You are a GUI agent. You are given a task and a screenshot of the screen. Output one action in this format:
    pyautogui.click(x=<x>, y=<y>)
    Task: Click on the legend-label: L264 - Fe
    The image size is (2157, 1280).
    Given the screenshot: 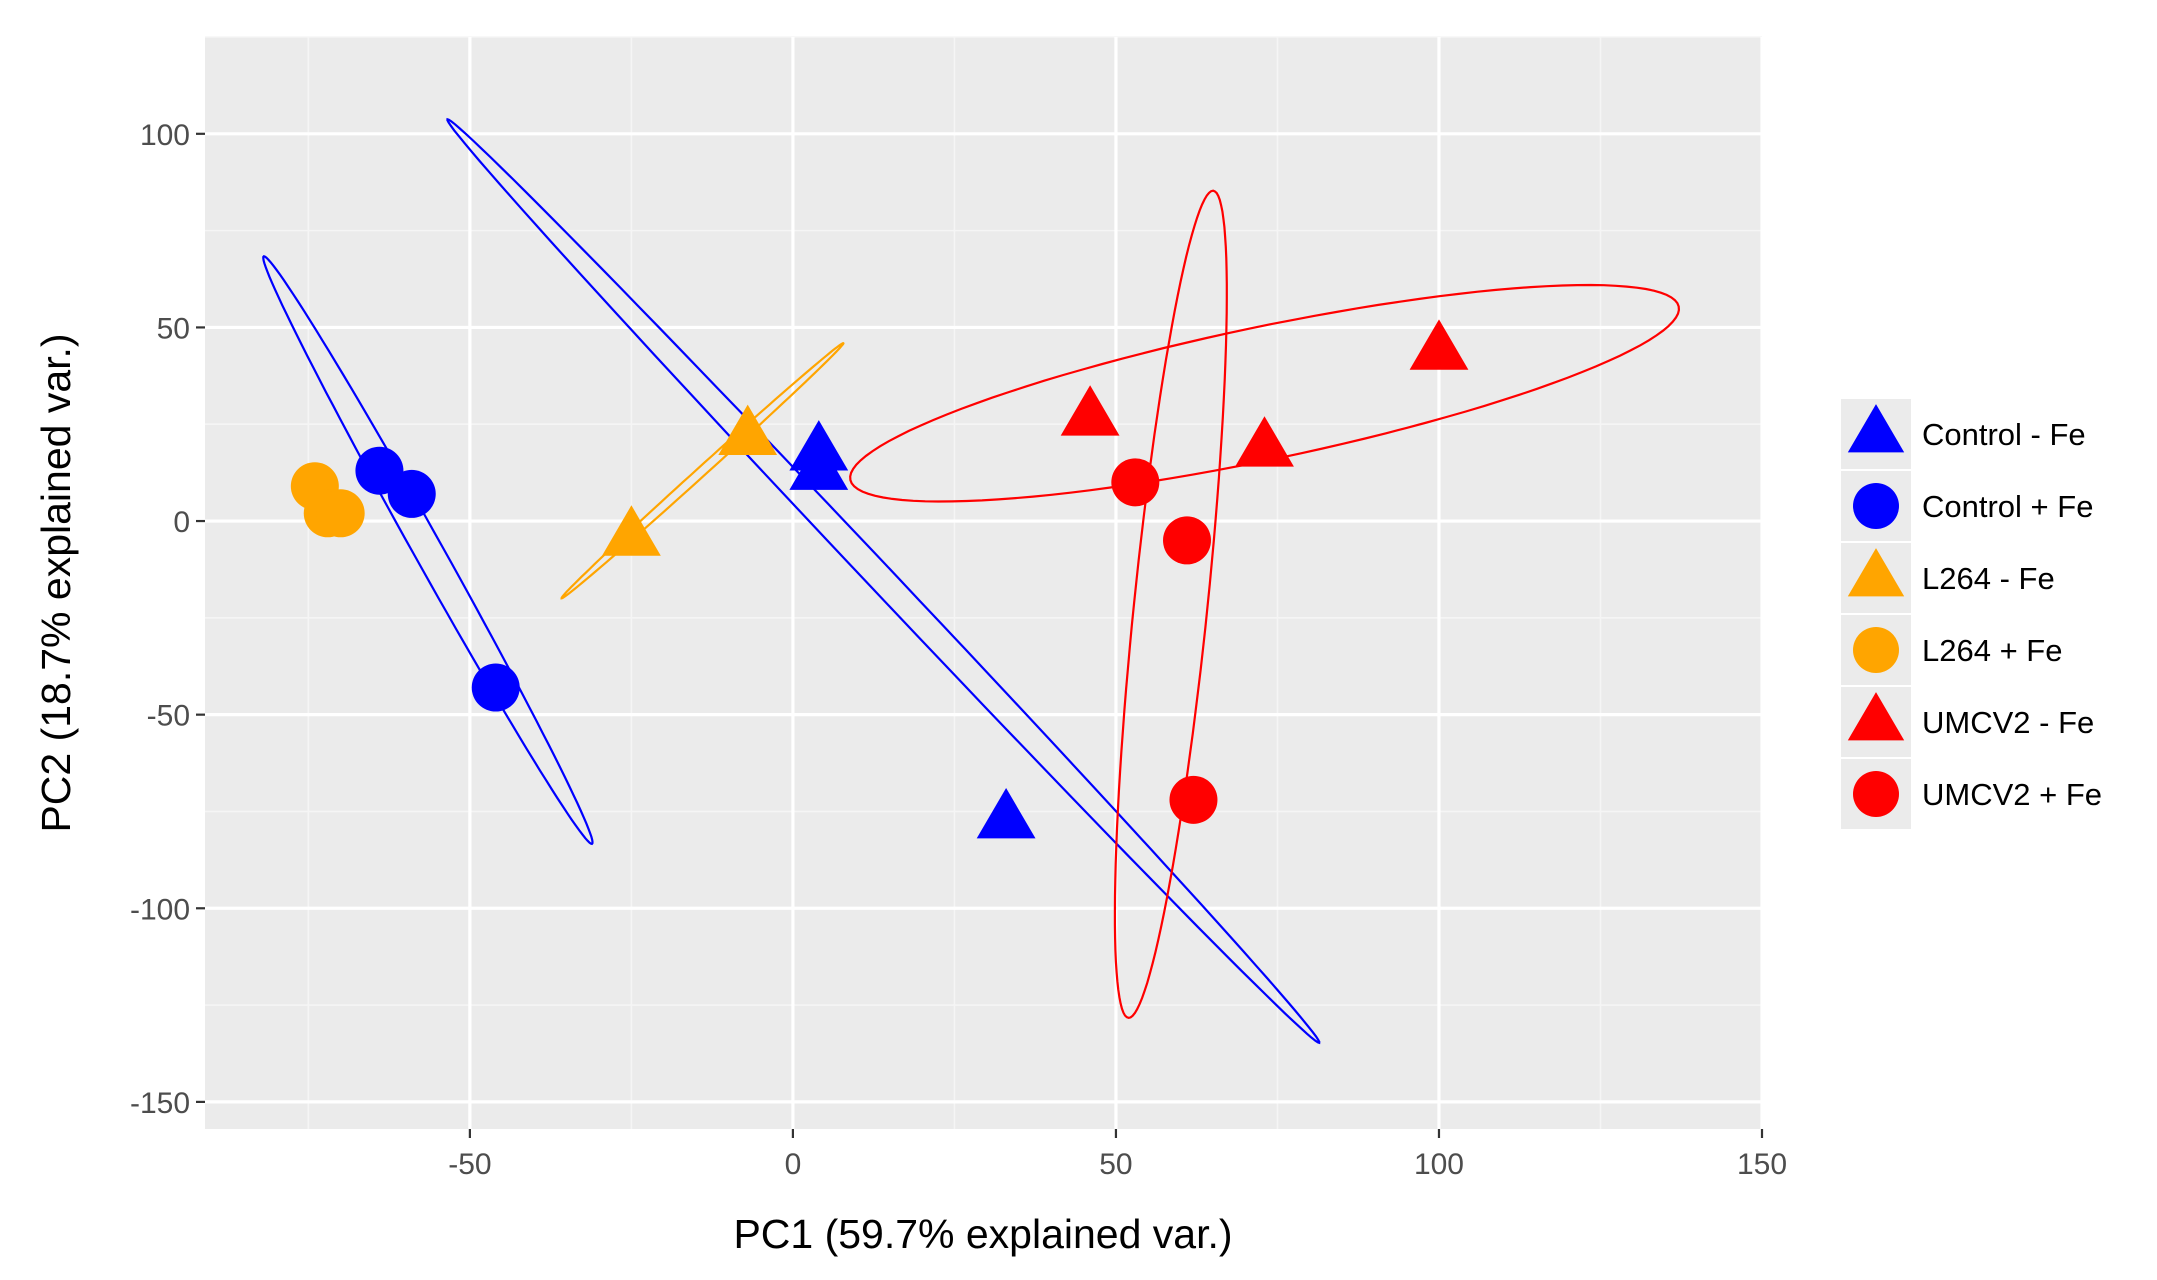 What is the action you would take?
    pyautogui.click(x=1988, y=578)
    